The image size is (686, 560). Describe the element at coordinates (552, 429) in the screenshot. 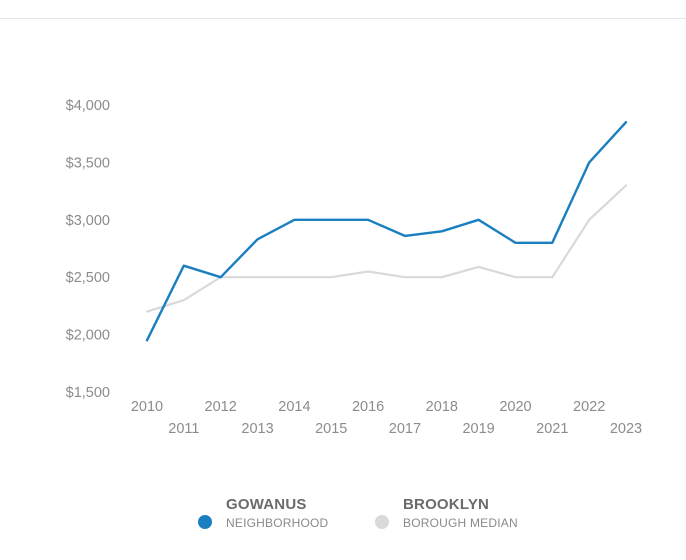

I see `x-tick-label: 2021` at that location.